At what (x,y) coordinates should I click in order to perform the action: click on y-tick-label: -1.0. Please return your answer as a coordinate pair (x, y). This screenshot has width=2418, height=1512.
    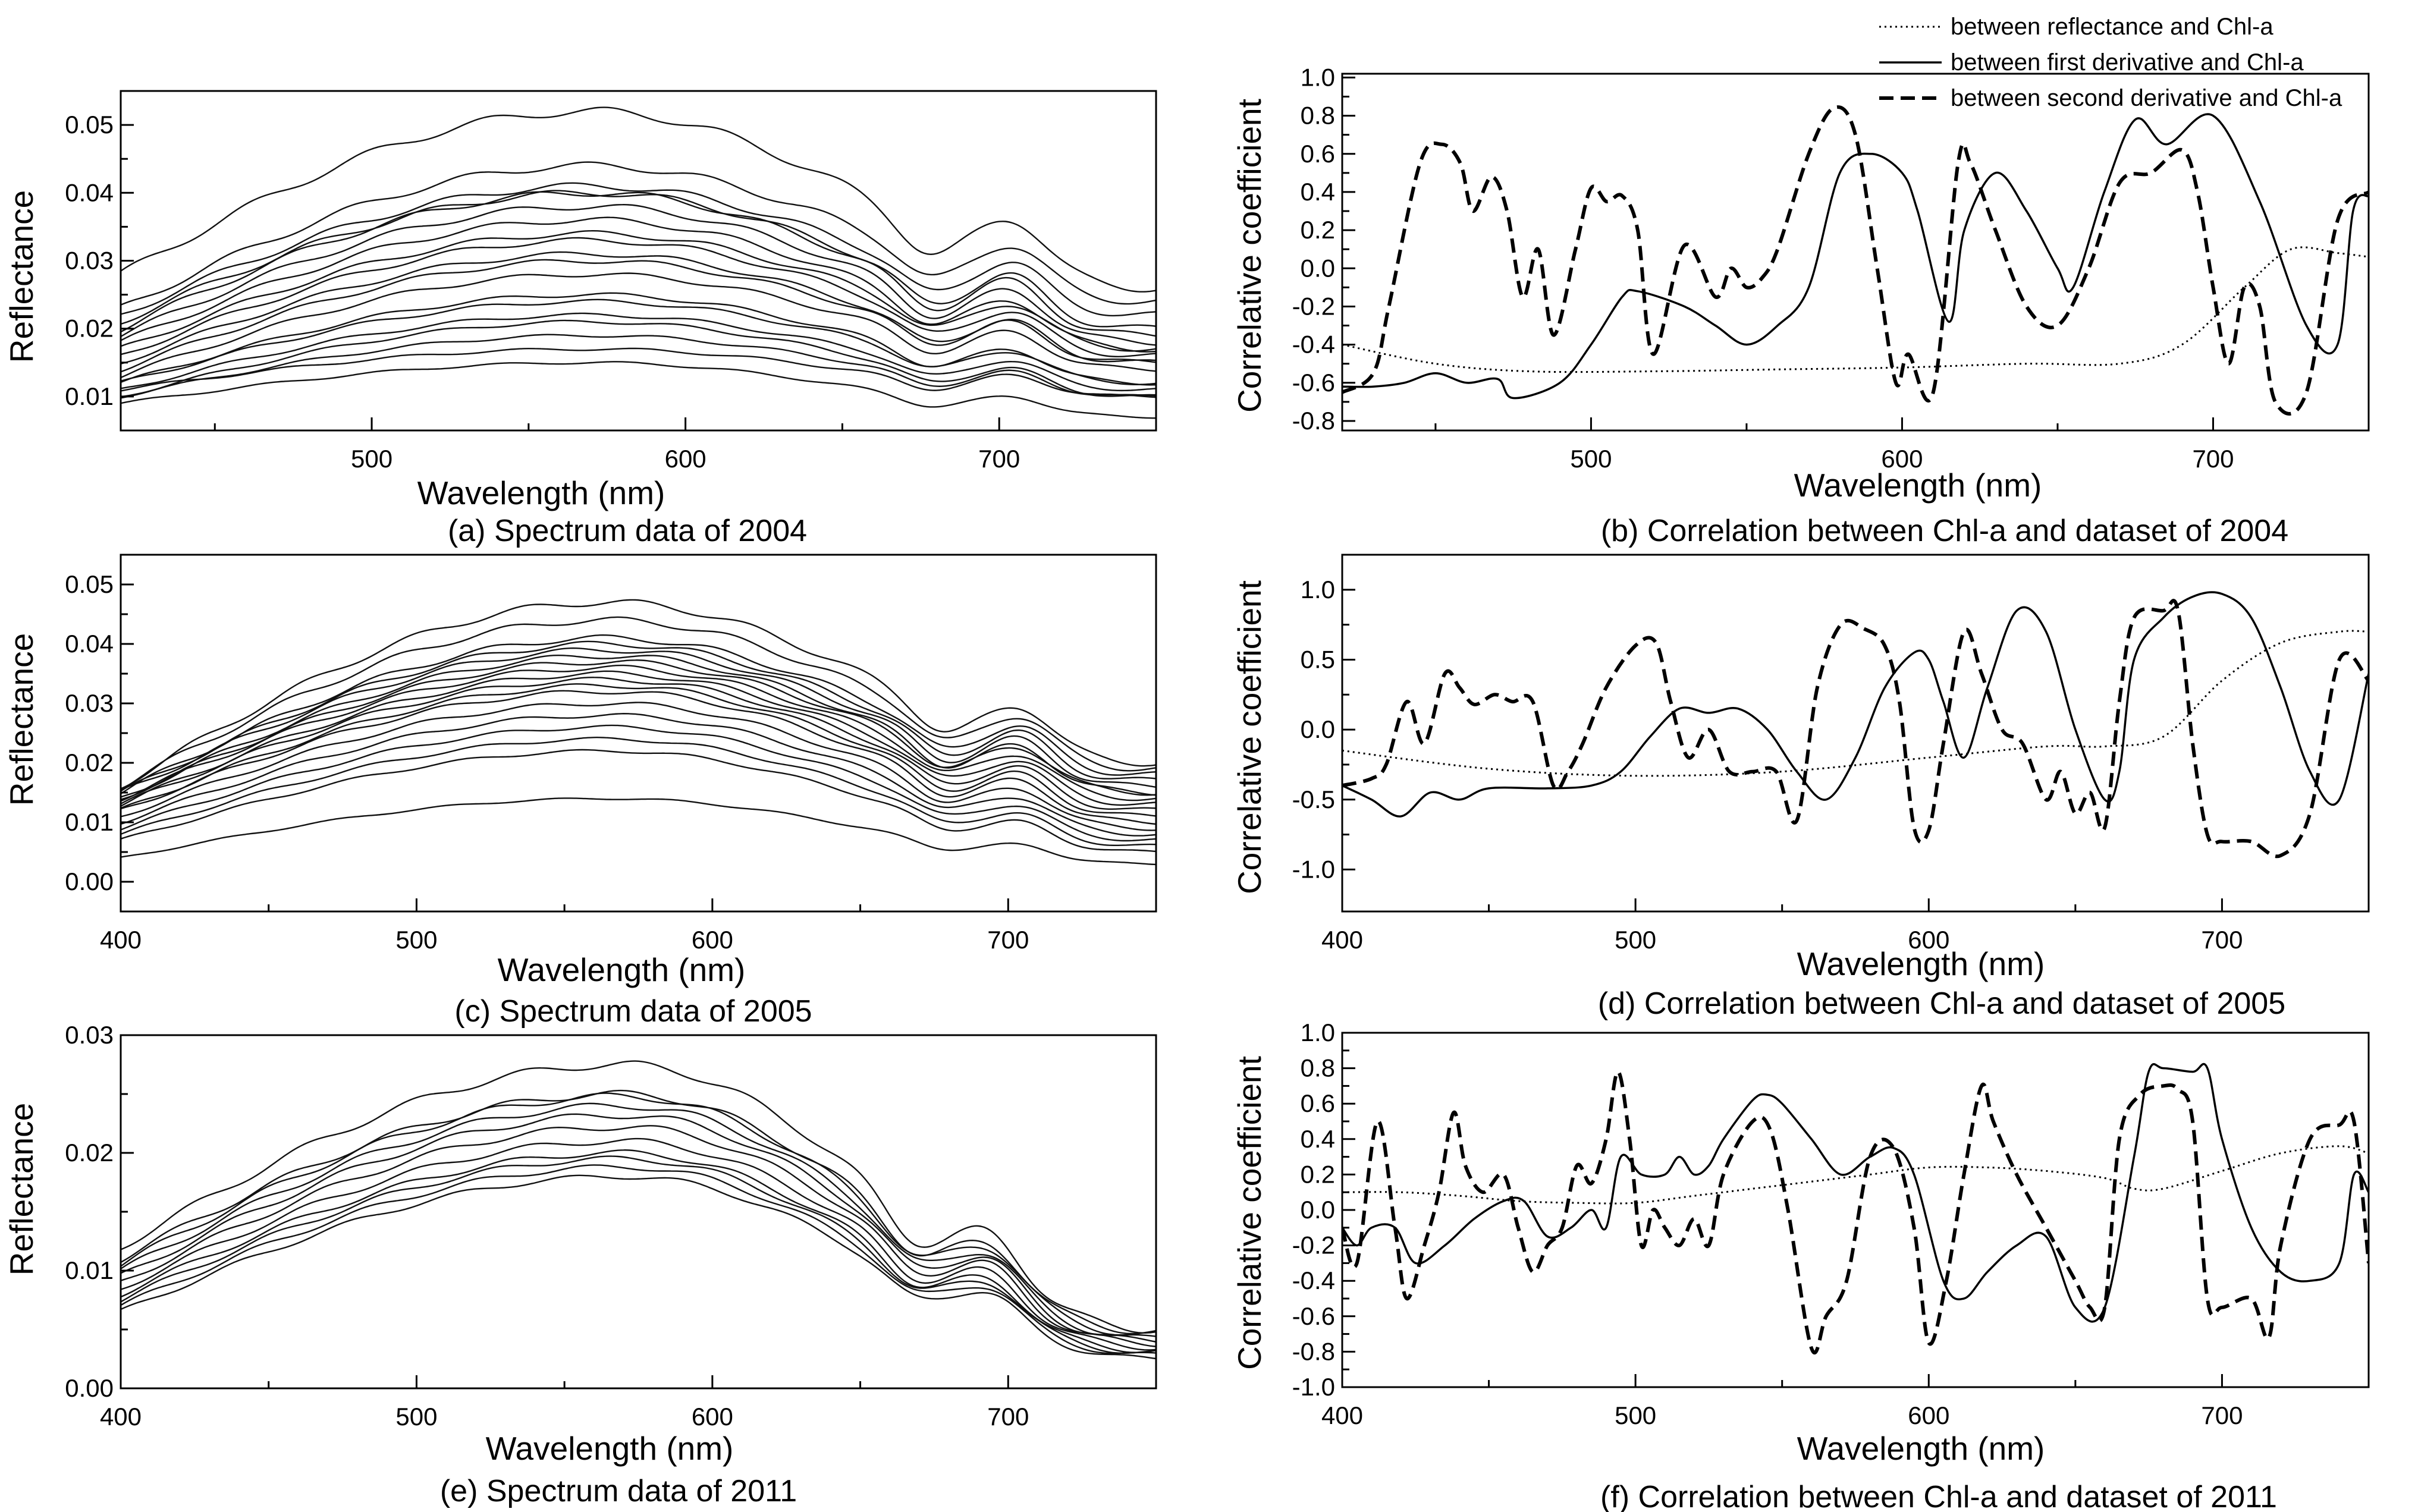
    Looking at the image, I should click on (1313, 869).